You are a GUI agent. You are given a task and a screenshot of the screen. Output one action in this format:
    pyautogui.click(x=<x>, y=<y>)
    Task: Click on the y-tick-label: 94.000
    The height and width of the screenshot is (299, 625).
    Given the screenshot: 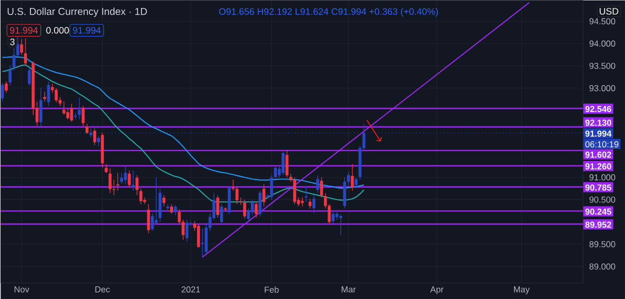 What is the action you would take?
    pyautogui.click(x=602, y=43)
    